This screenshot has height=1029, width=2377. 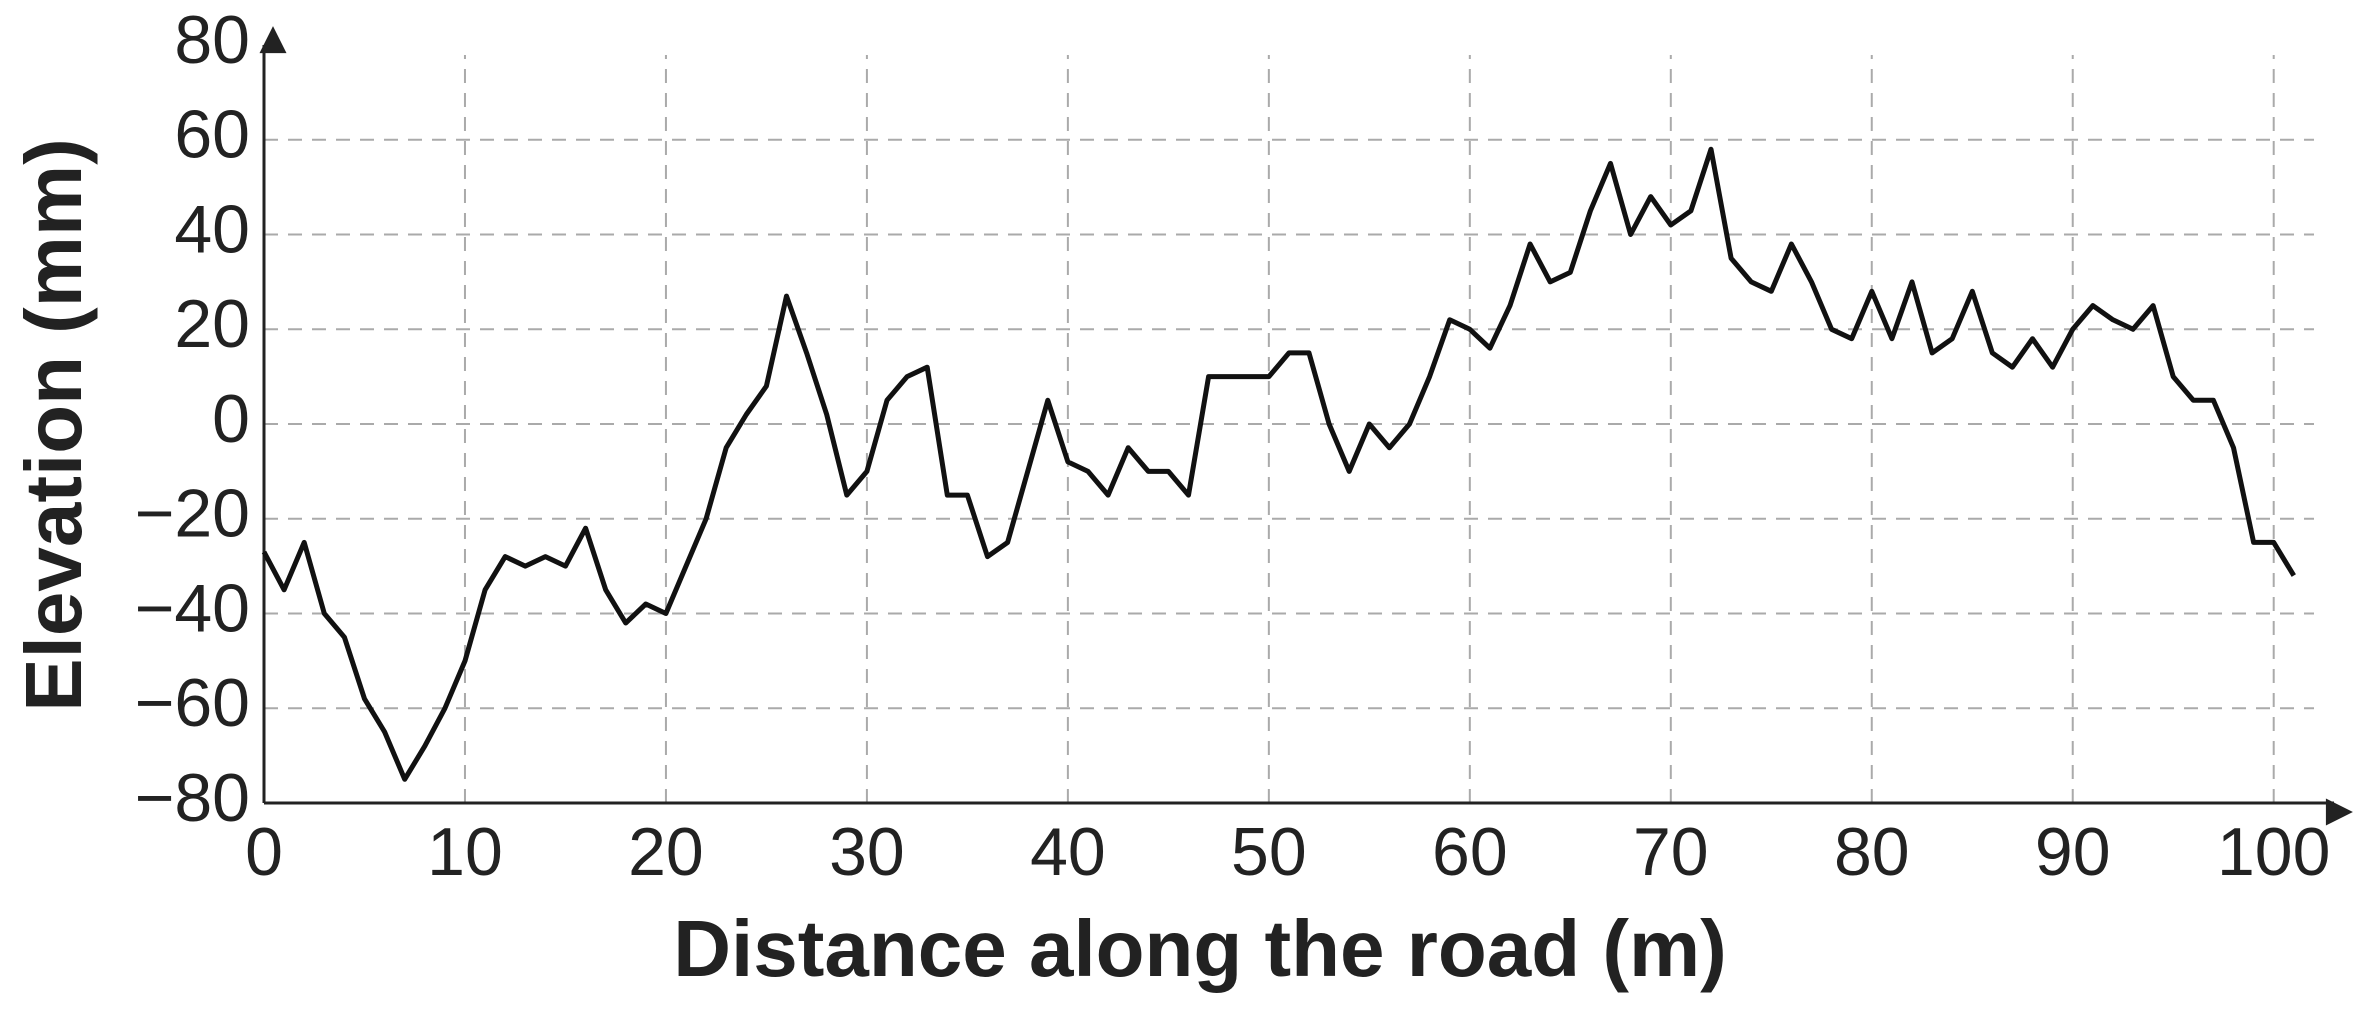 What do you see at coordinates (53, 424) in the screenshot?
I see `y-axis-title: Elevation (mm)` at bounding box center [53, 424].